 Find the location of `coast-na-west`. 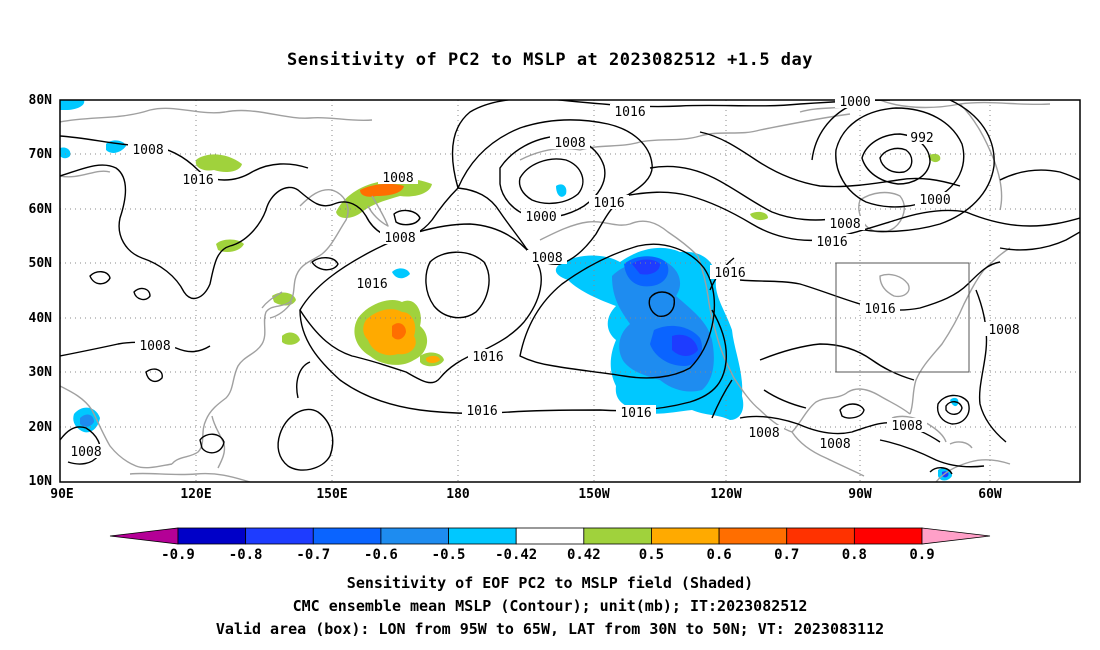

coast-na-west is located at coordinates (745, 344).